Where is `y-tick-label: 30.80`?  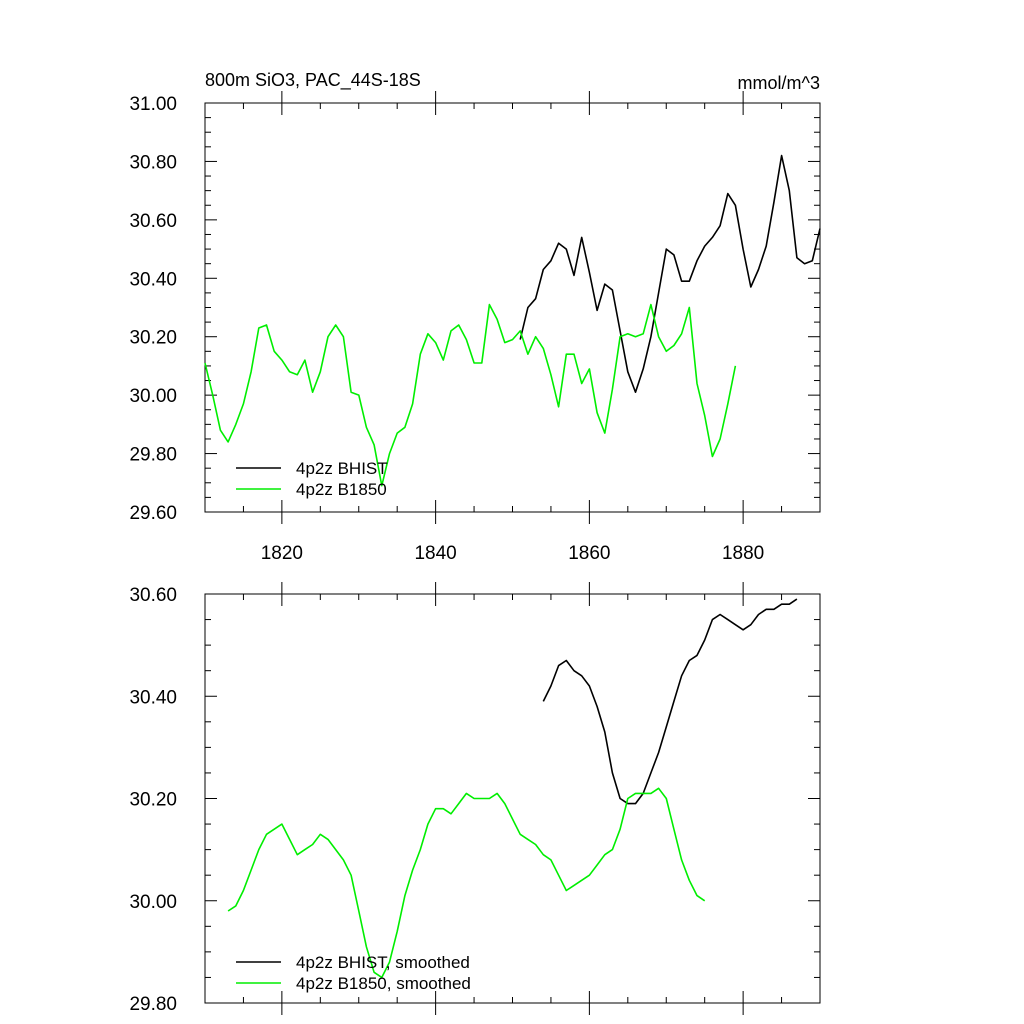
y-tick-label: 30.80 is located at coordinates (153, 162).